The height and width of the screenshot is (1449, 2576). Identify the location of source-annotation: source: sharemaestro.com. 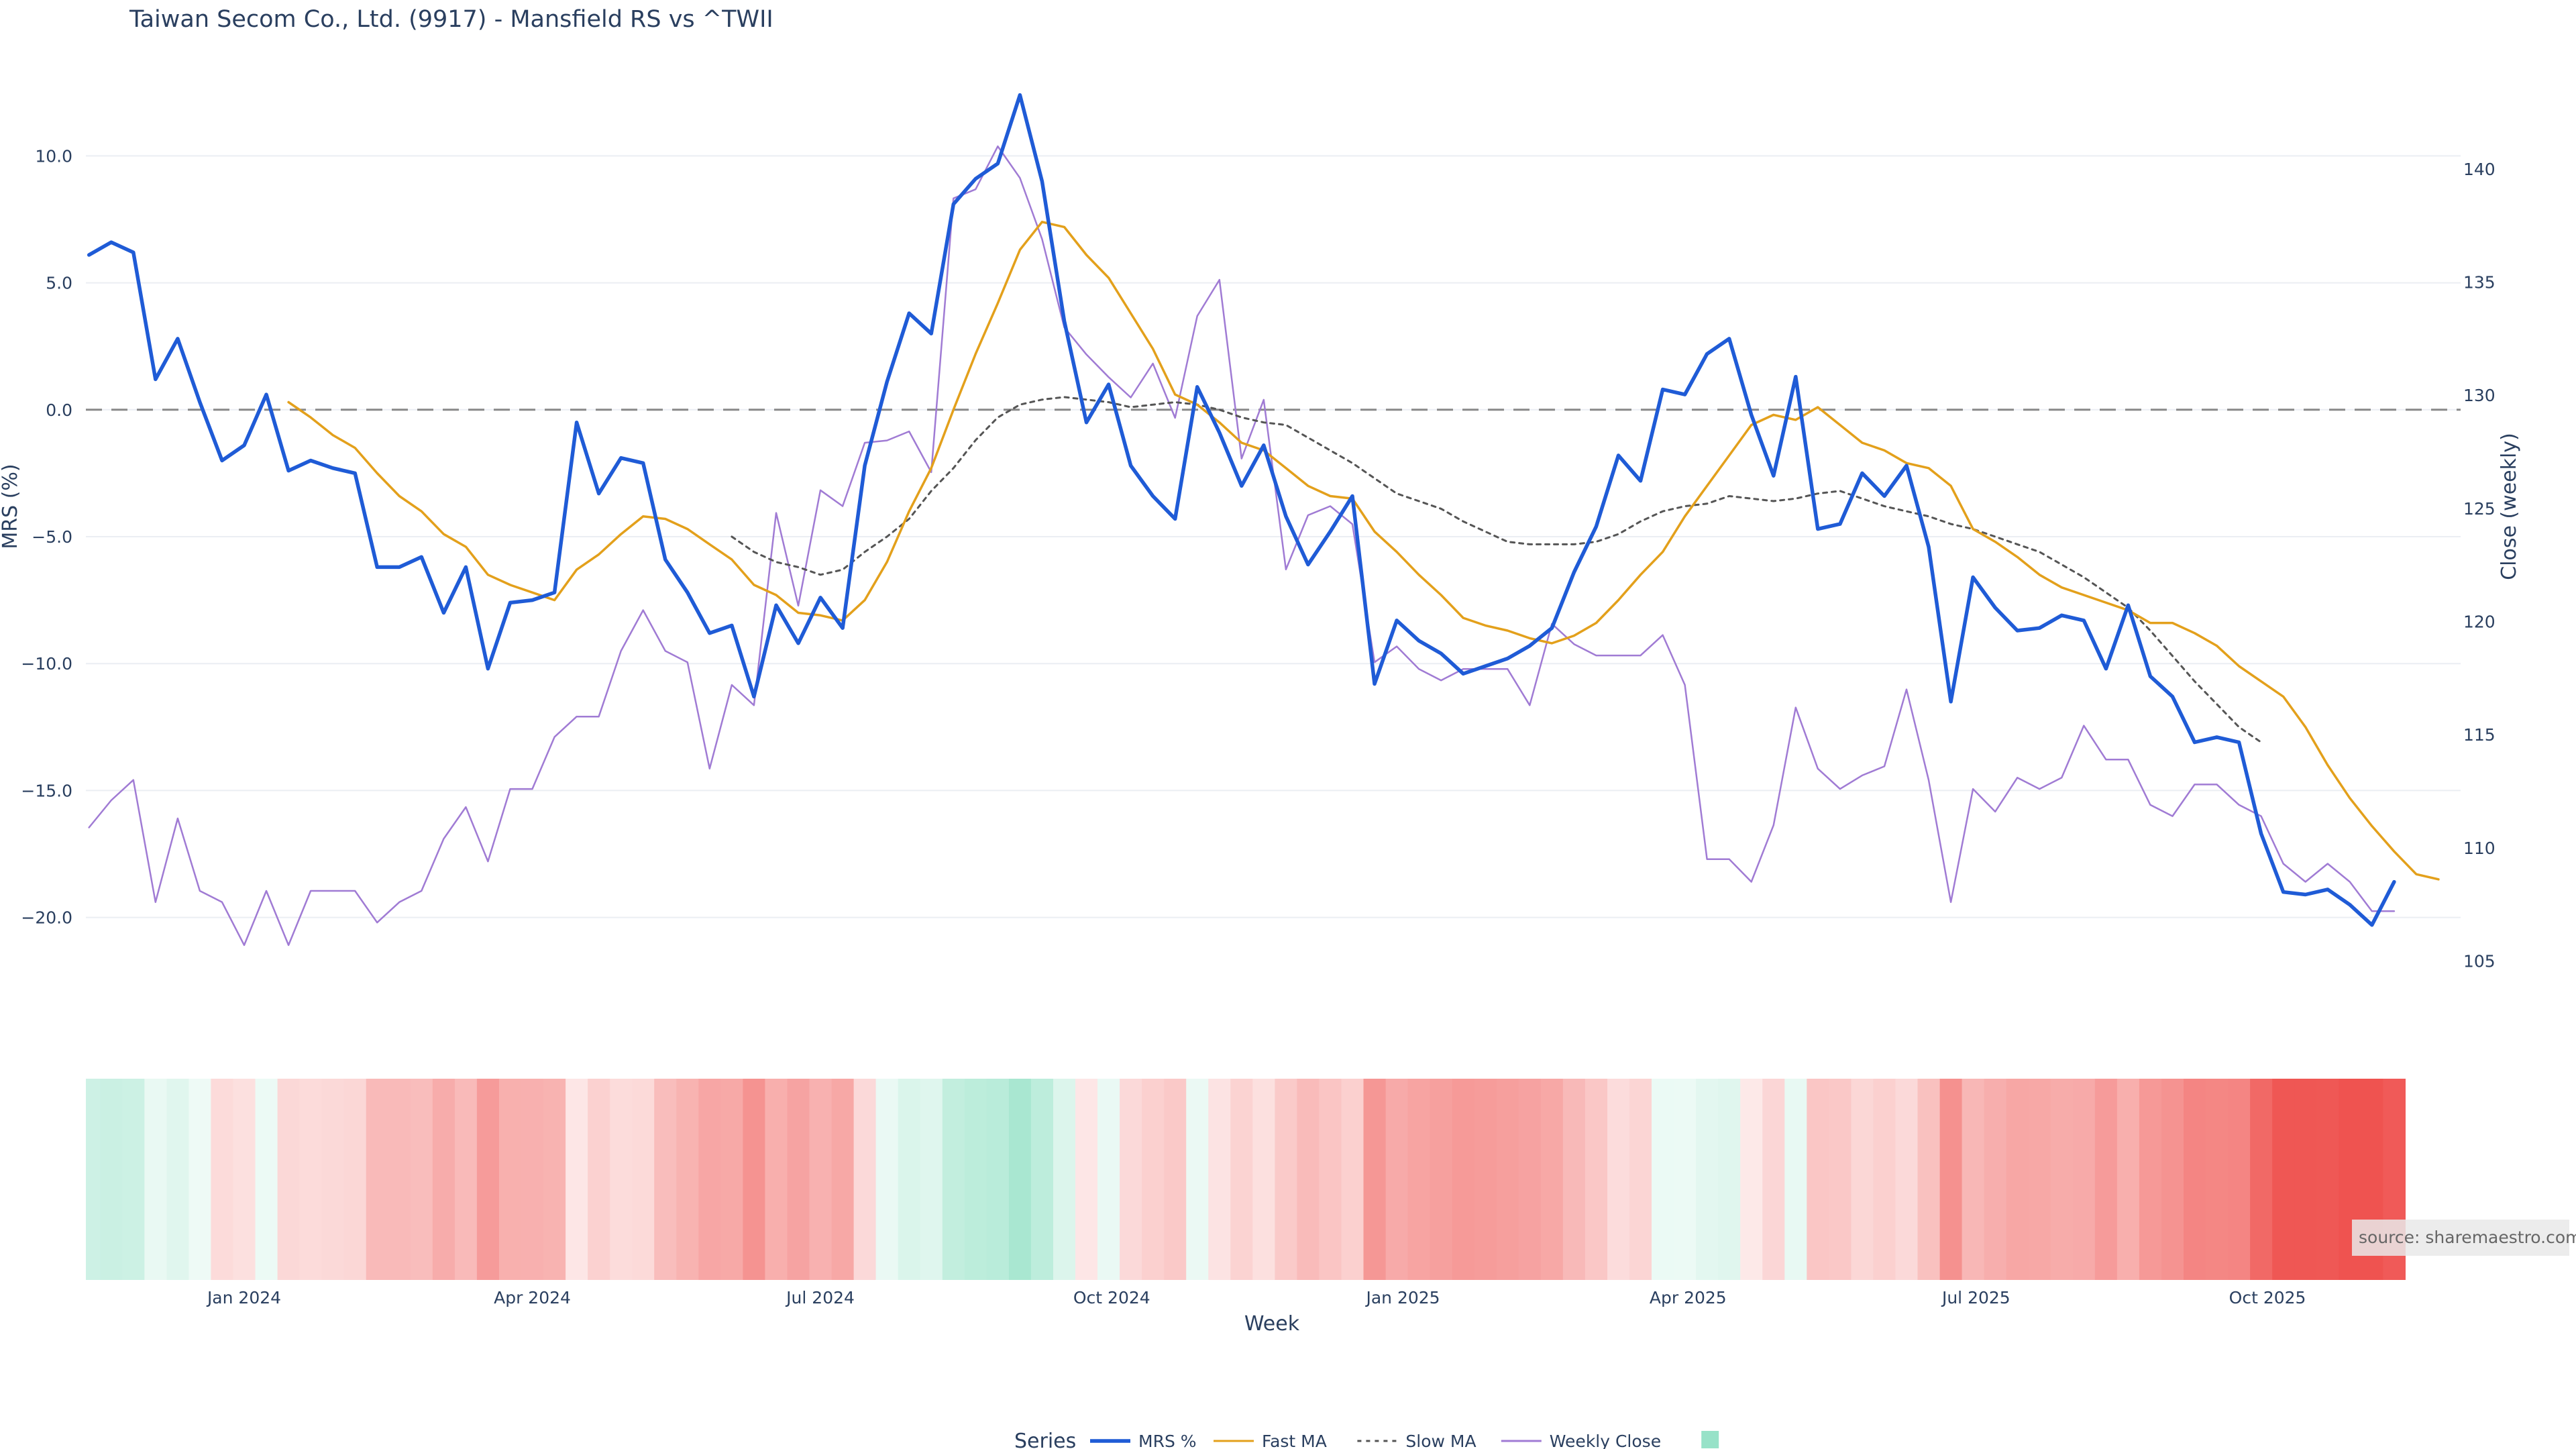
(2464, 1238).